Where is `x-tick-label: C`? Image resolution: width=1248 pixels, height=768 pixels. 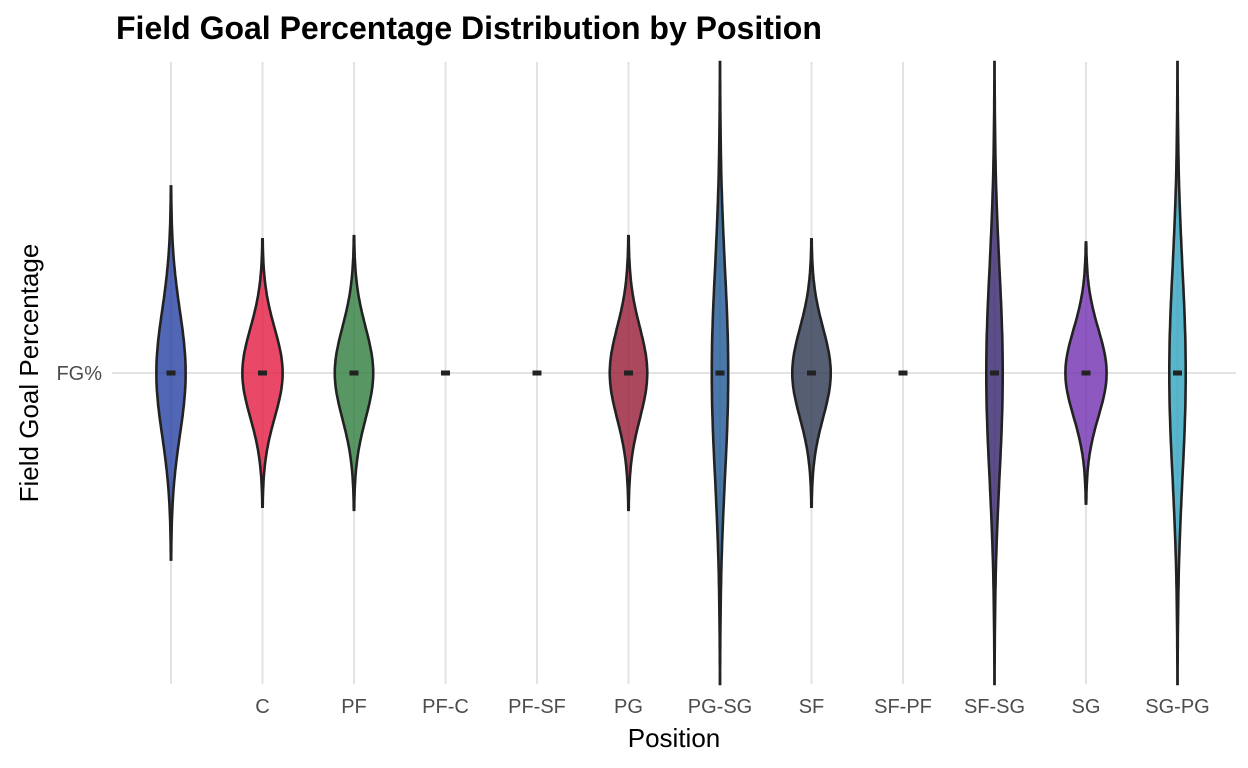 x-tick-label: C is located at coordinates (262, 707).